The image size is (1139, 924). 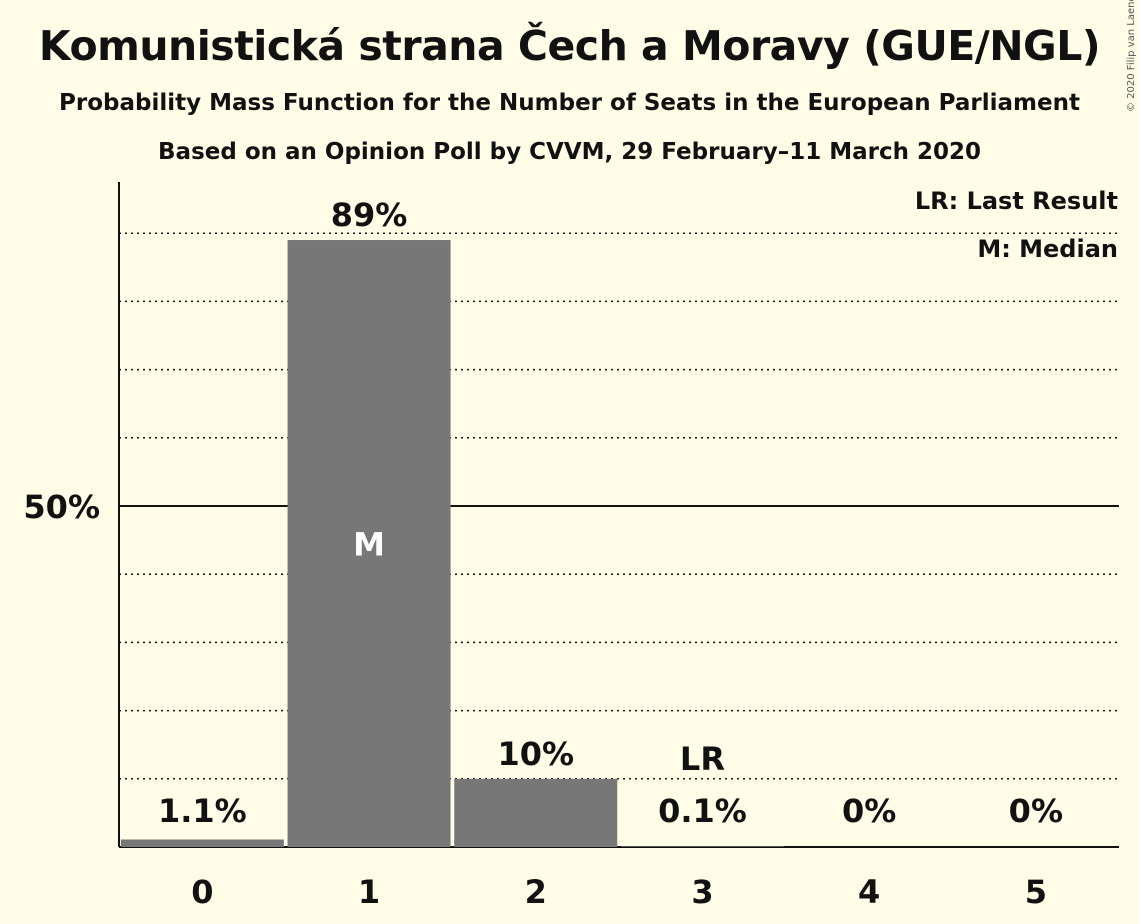 I want to click on x-tick-label-1: 1, so click(x=369, y=892).